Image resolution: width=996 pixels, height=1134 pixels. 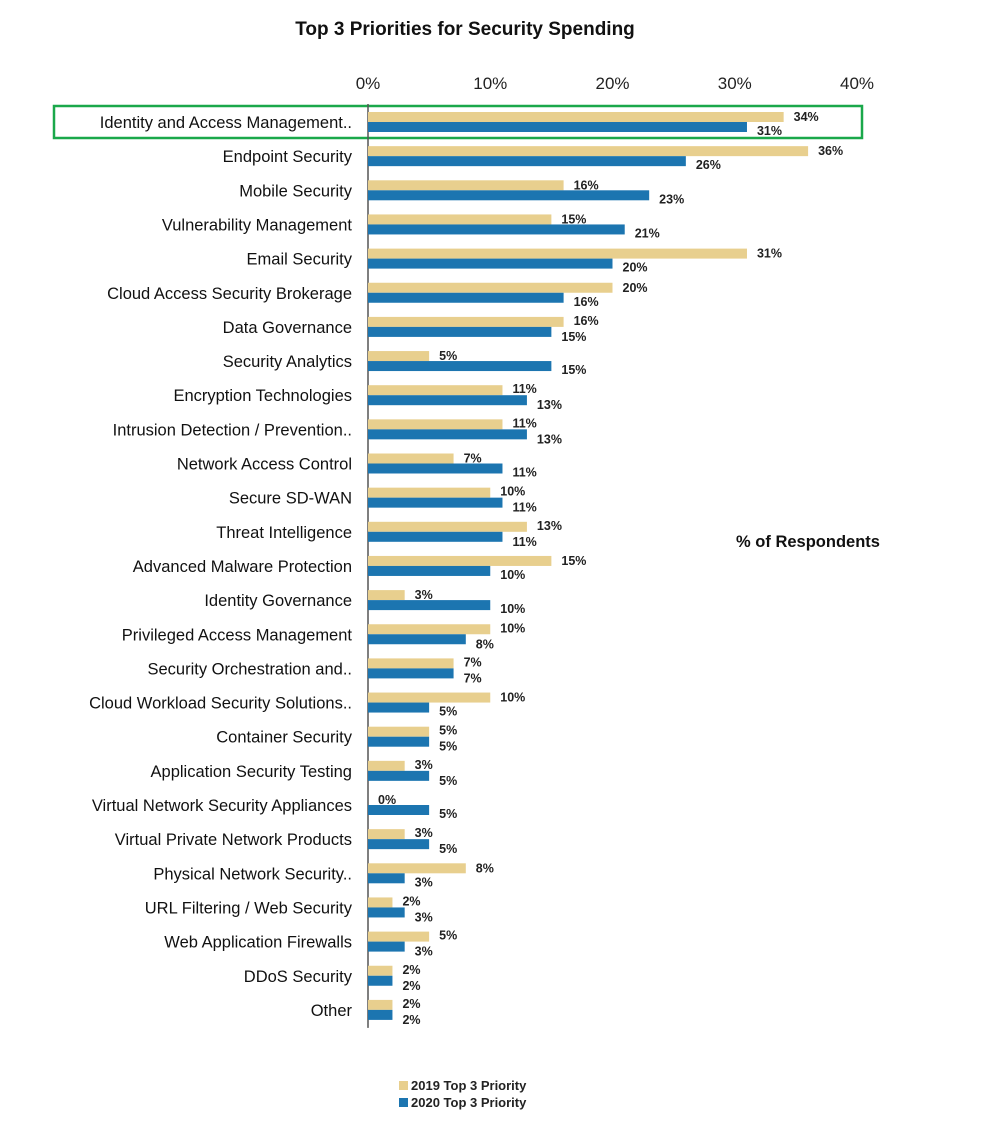 I want to click on data-label-2020: 8%, so click(x=485, y=644).